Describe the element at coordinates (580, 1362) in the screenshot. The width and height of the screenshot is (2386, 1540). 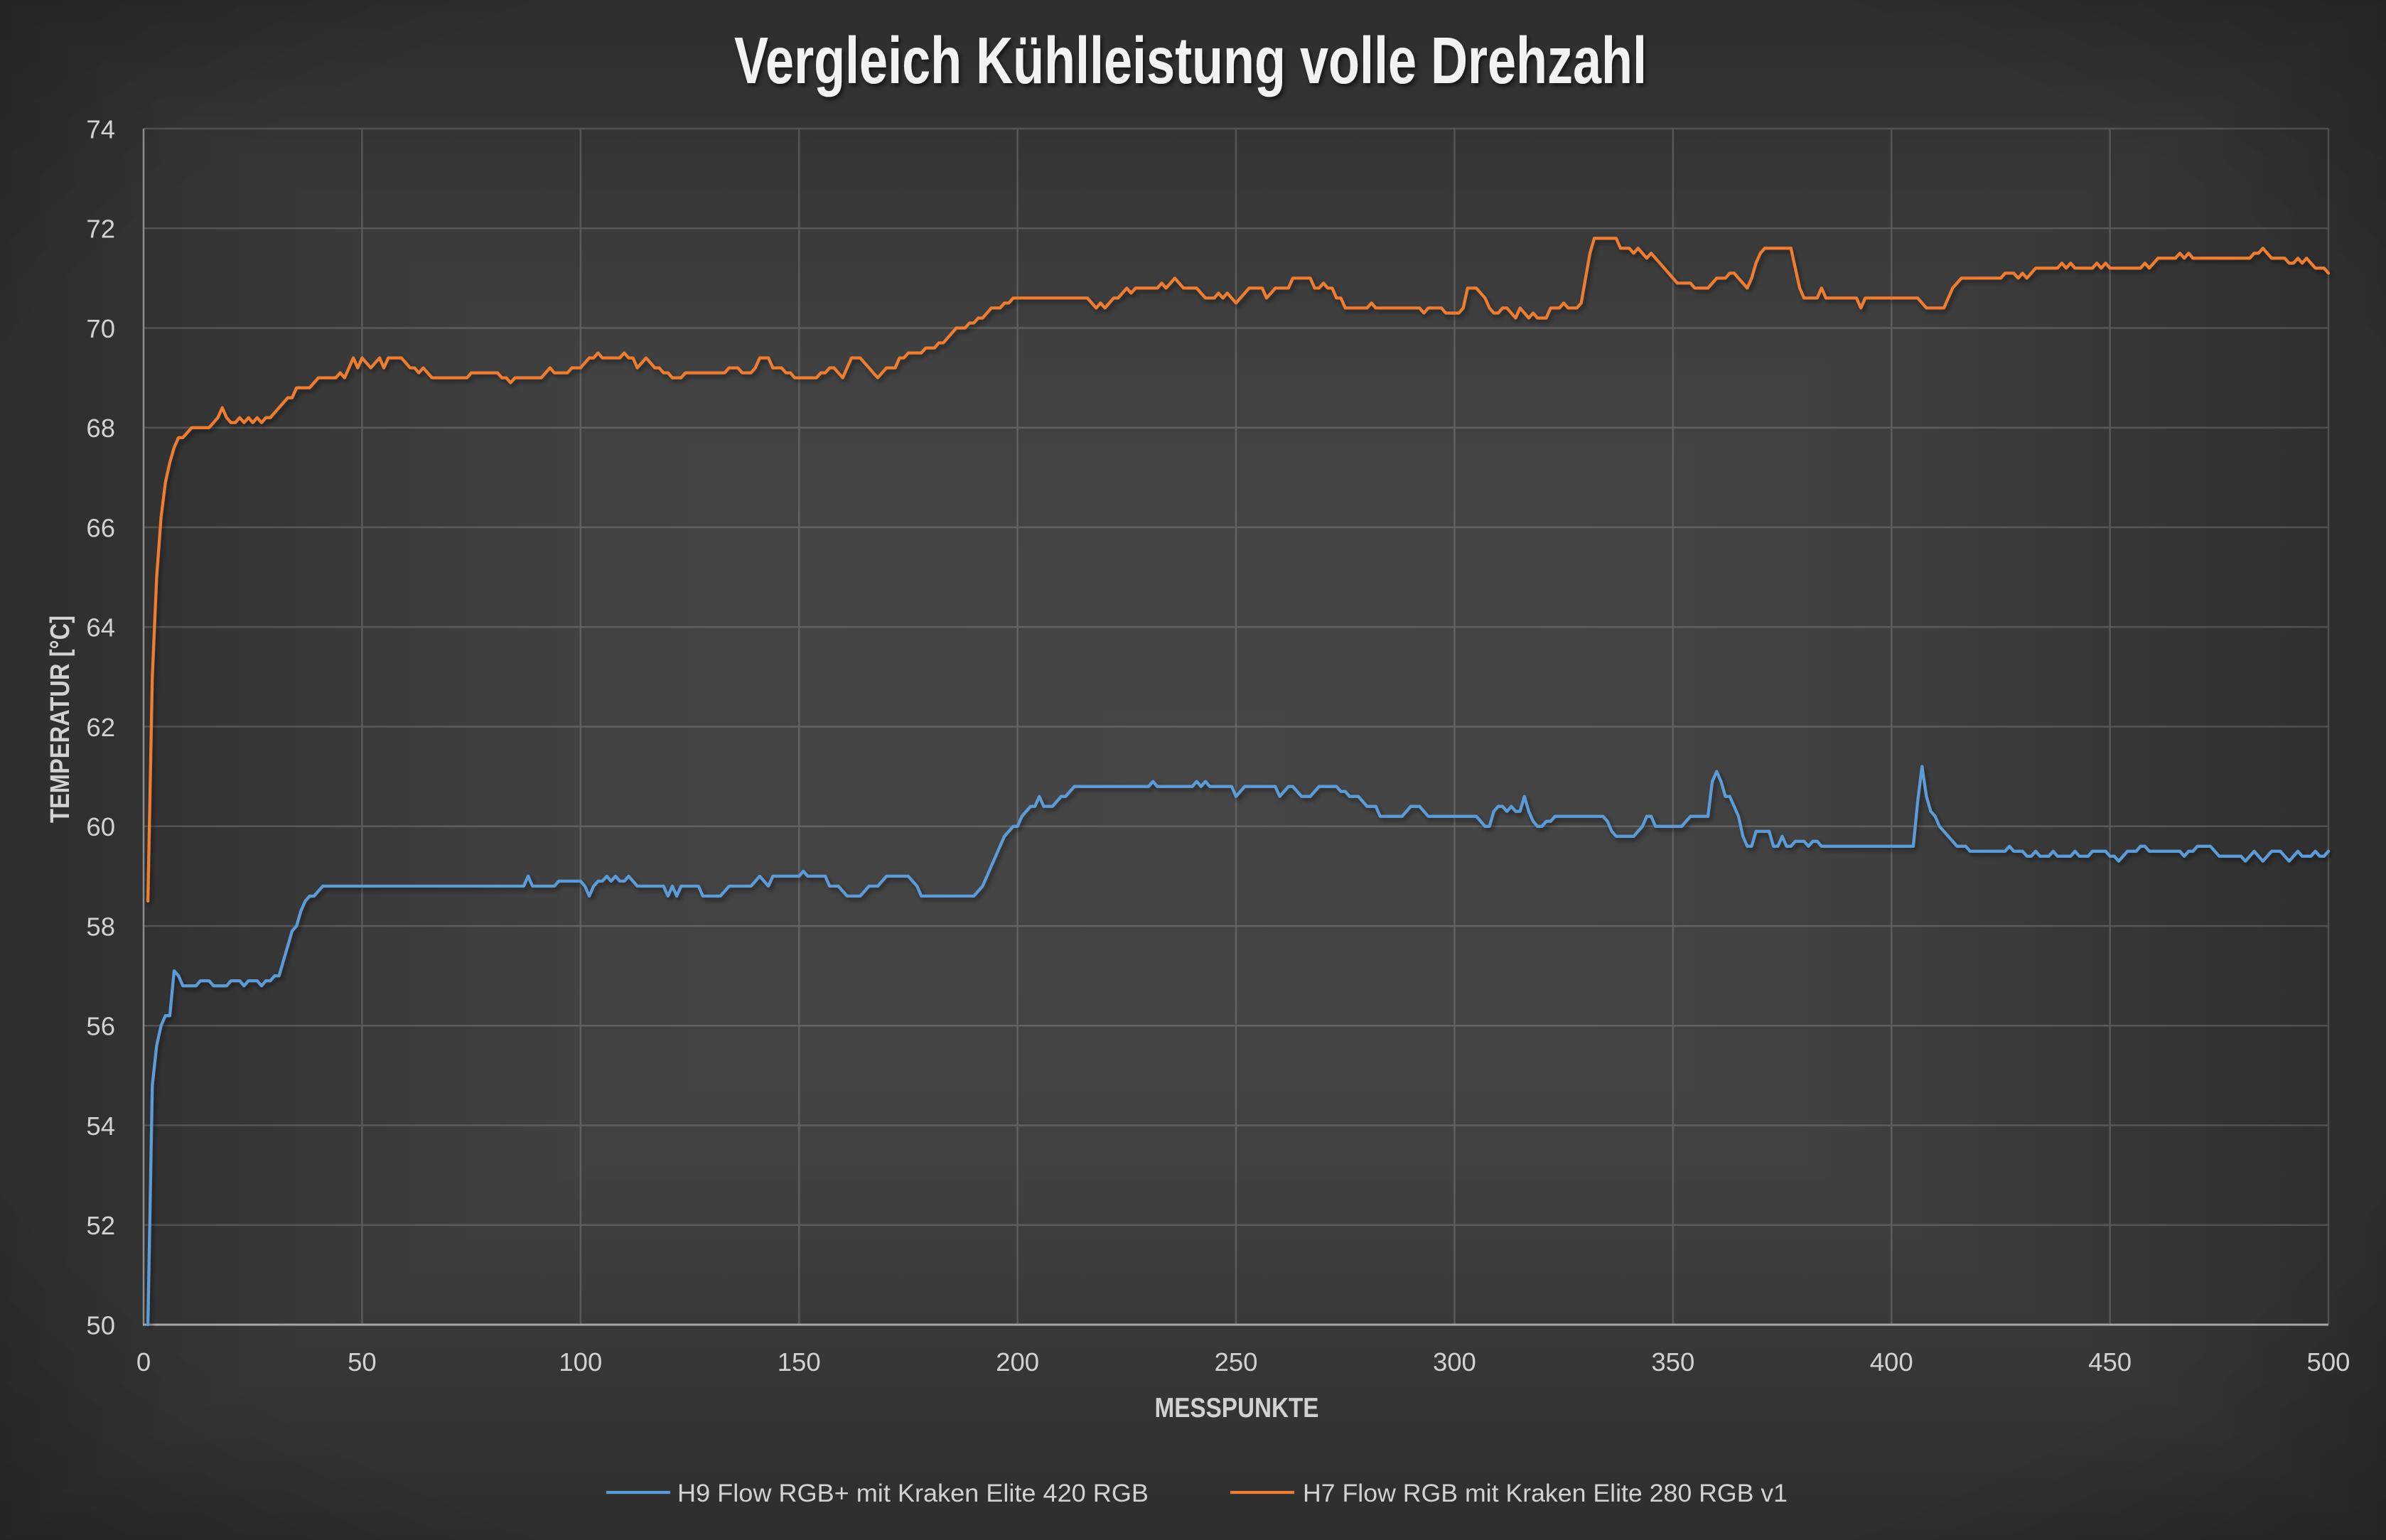
I see `svg-text: 100` at that location.